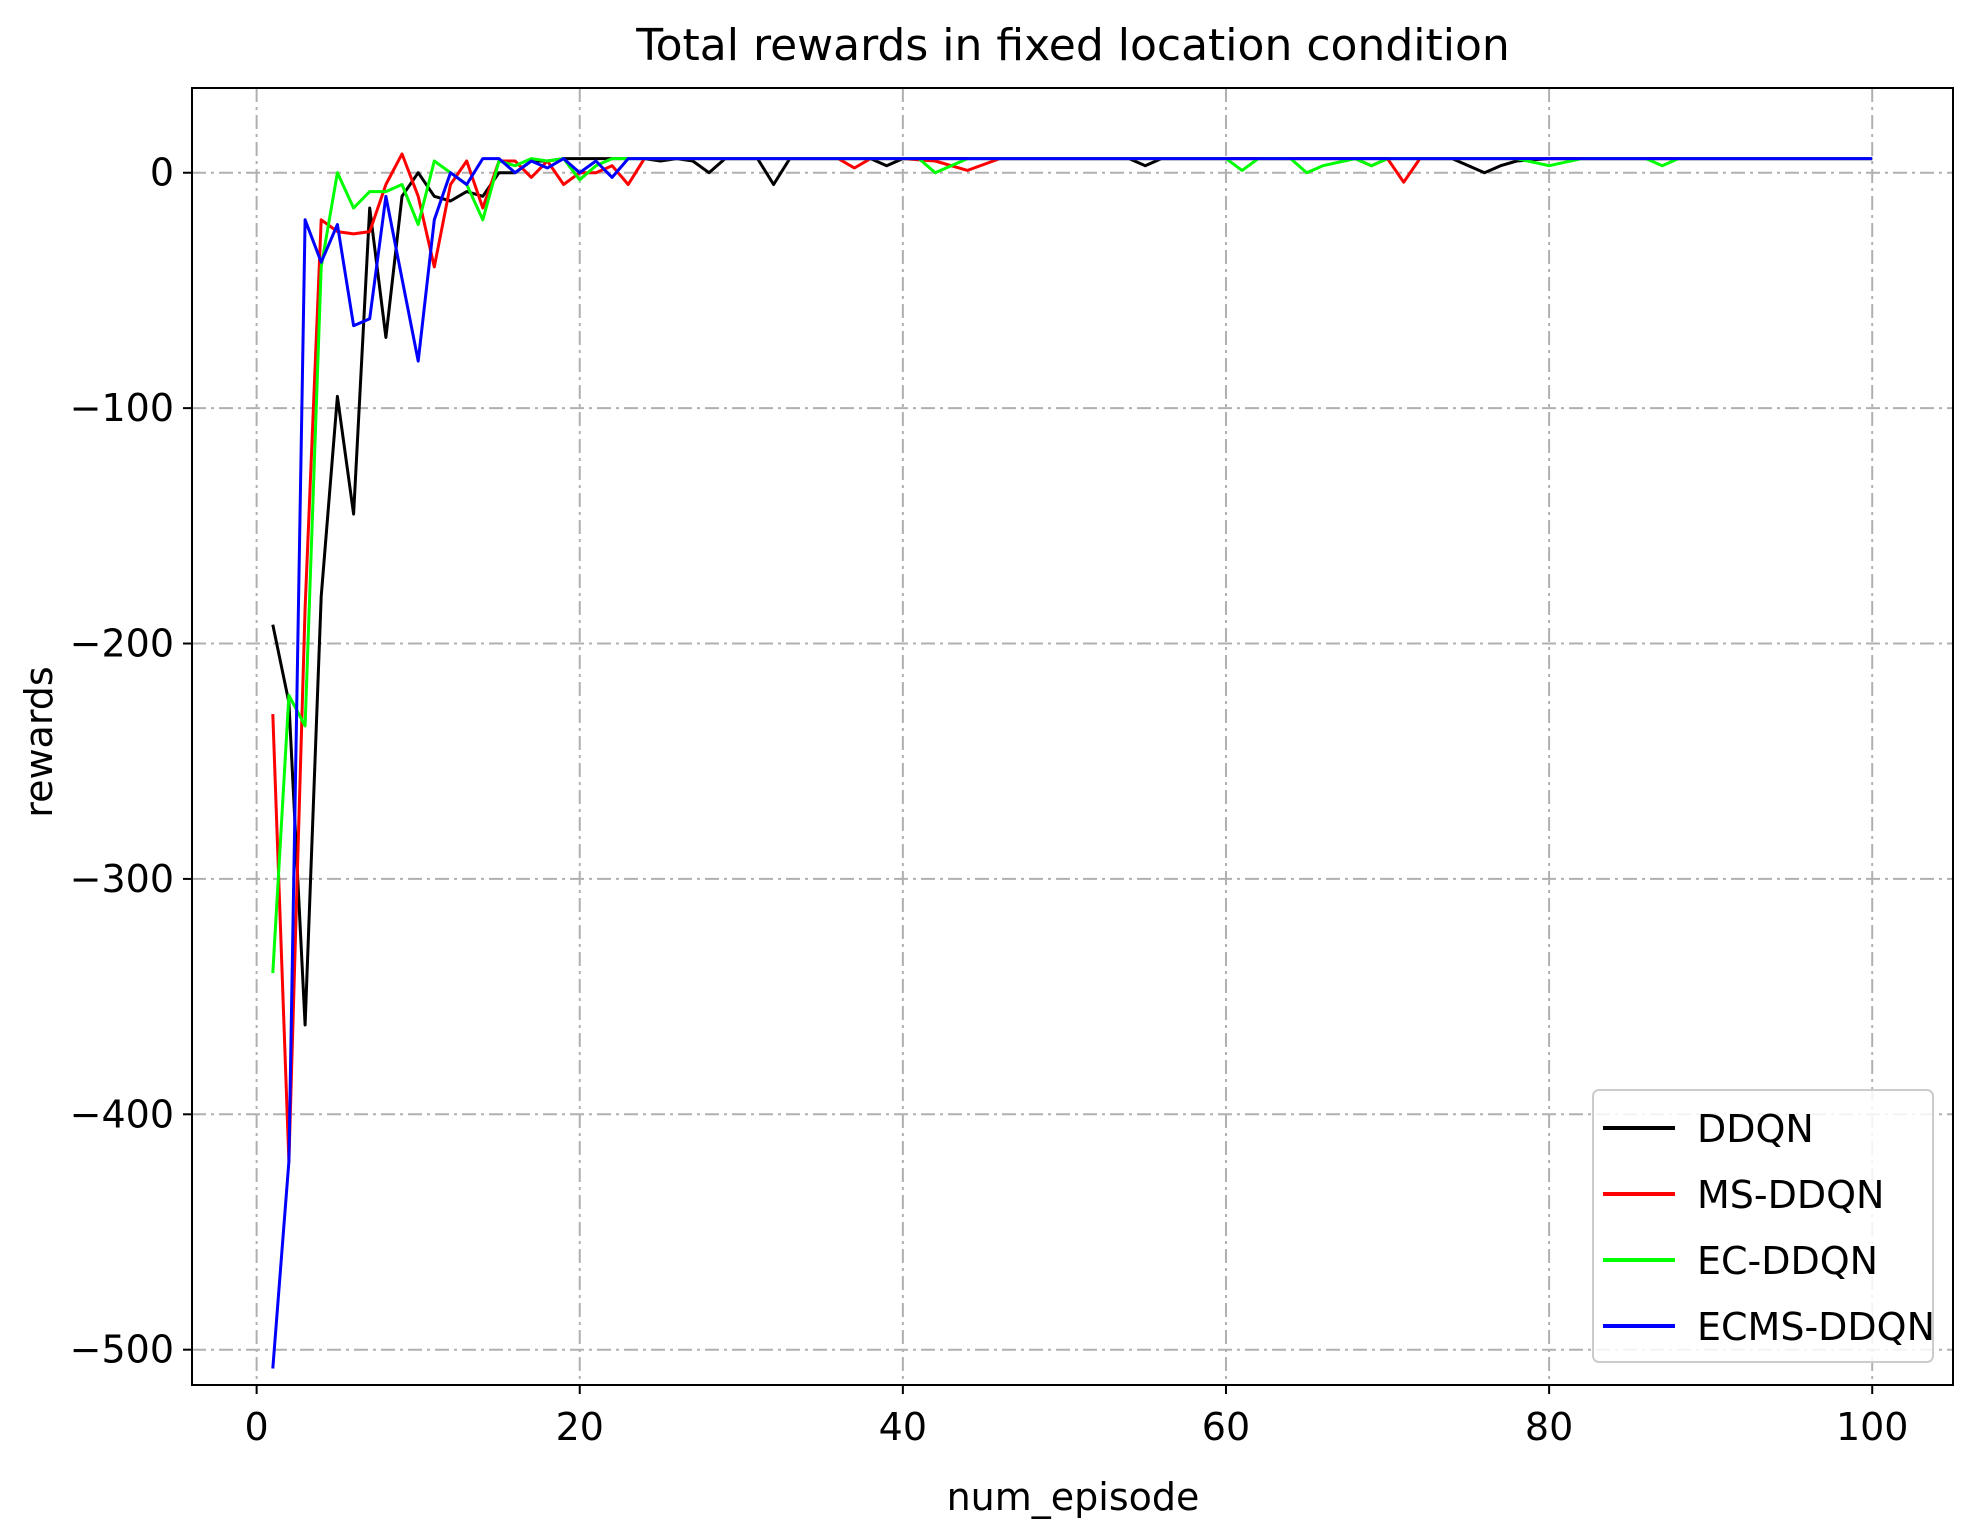 Image resolution: width=1971 pixels, height=1539 pixels. Describe the element at coordinates (1226, 1427) in the screenshot. I see `x-tick-label: 60` at that location.